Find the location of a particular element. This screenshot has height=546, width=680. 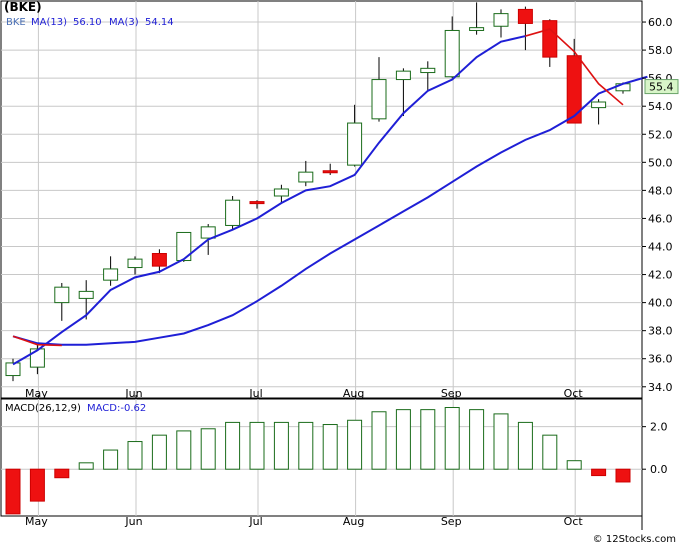

price-tick-label: 48.0 is located at coordinates (660, 190).